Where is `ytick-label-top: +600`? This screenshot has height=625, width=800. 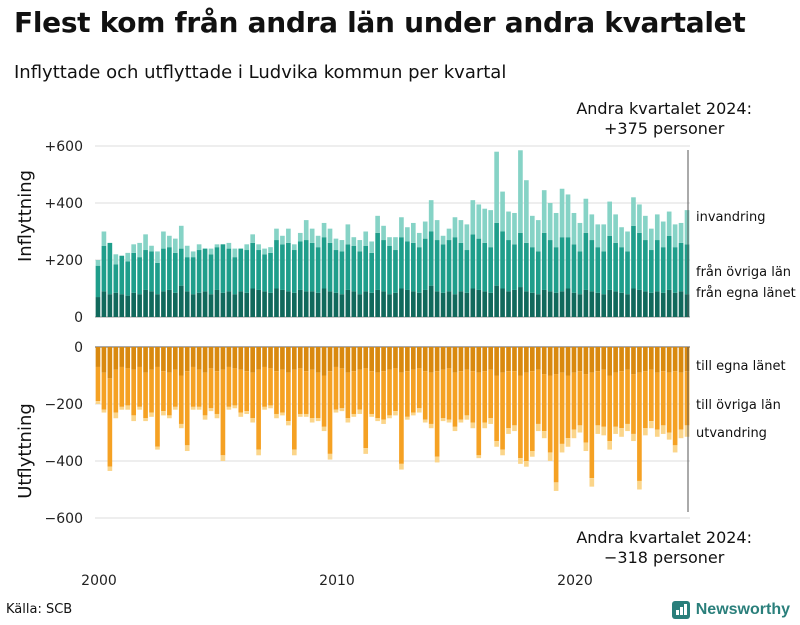 ytick-label-top: +600 is located at coordinates (64, 147).